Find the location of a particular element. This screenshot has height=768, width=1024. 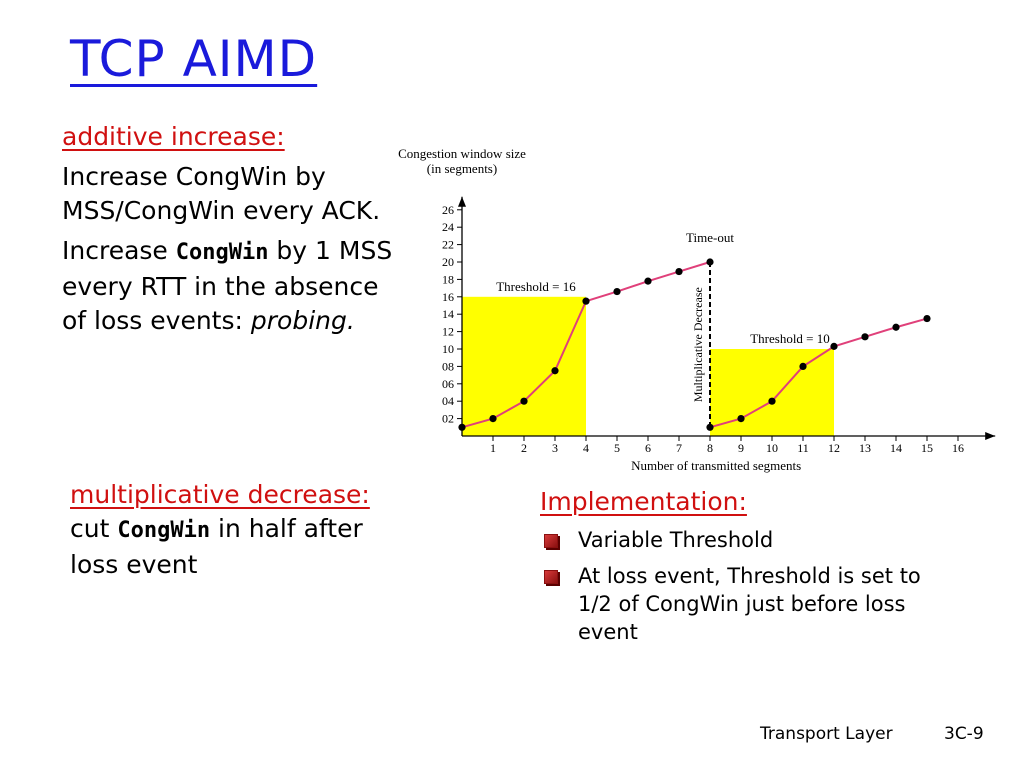

x-axis-label: Number of transmitted segments is located at coordinates (716, 465).